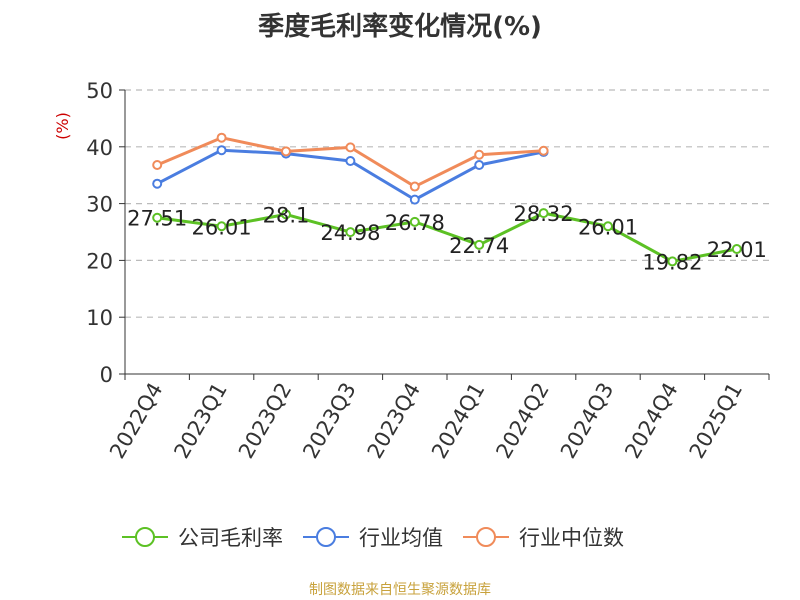  What do you see at coordinates (62, 126) in the screenshot?
I see `y-axis-label: (%)` at bounding box center [62, 126].